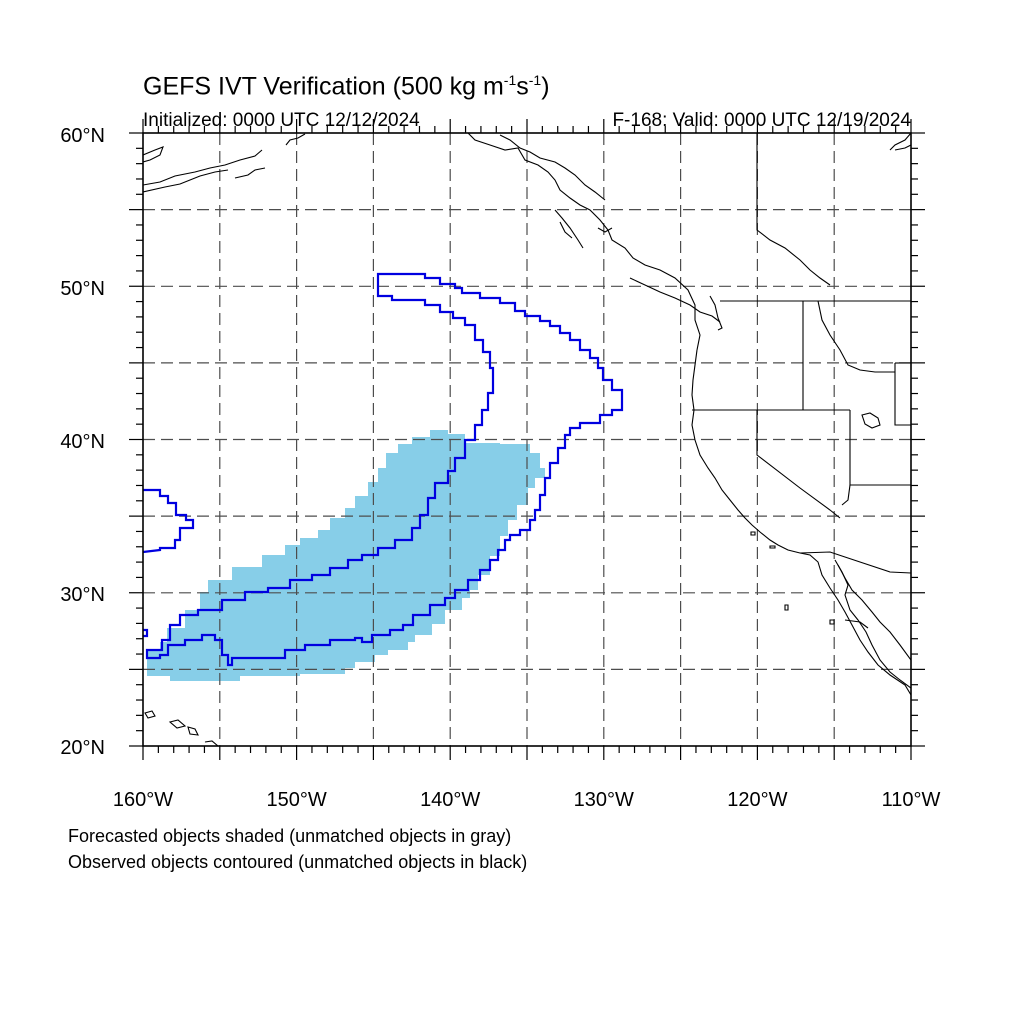 Image resolution: width=1024 pixels, height=1024 pixels. I want to click on lon-label-160w: 160°W, so click(143, 800).